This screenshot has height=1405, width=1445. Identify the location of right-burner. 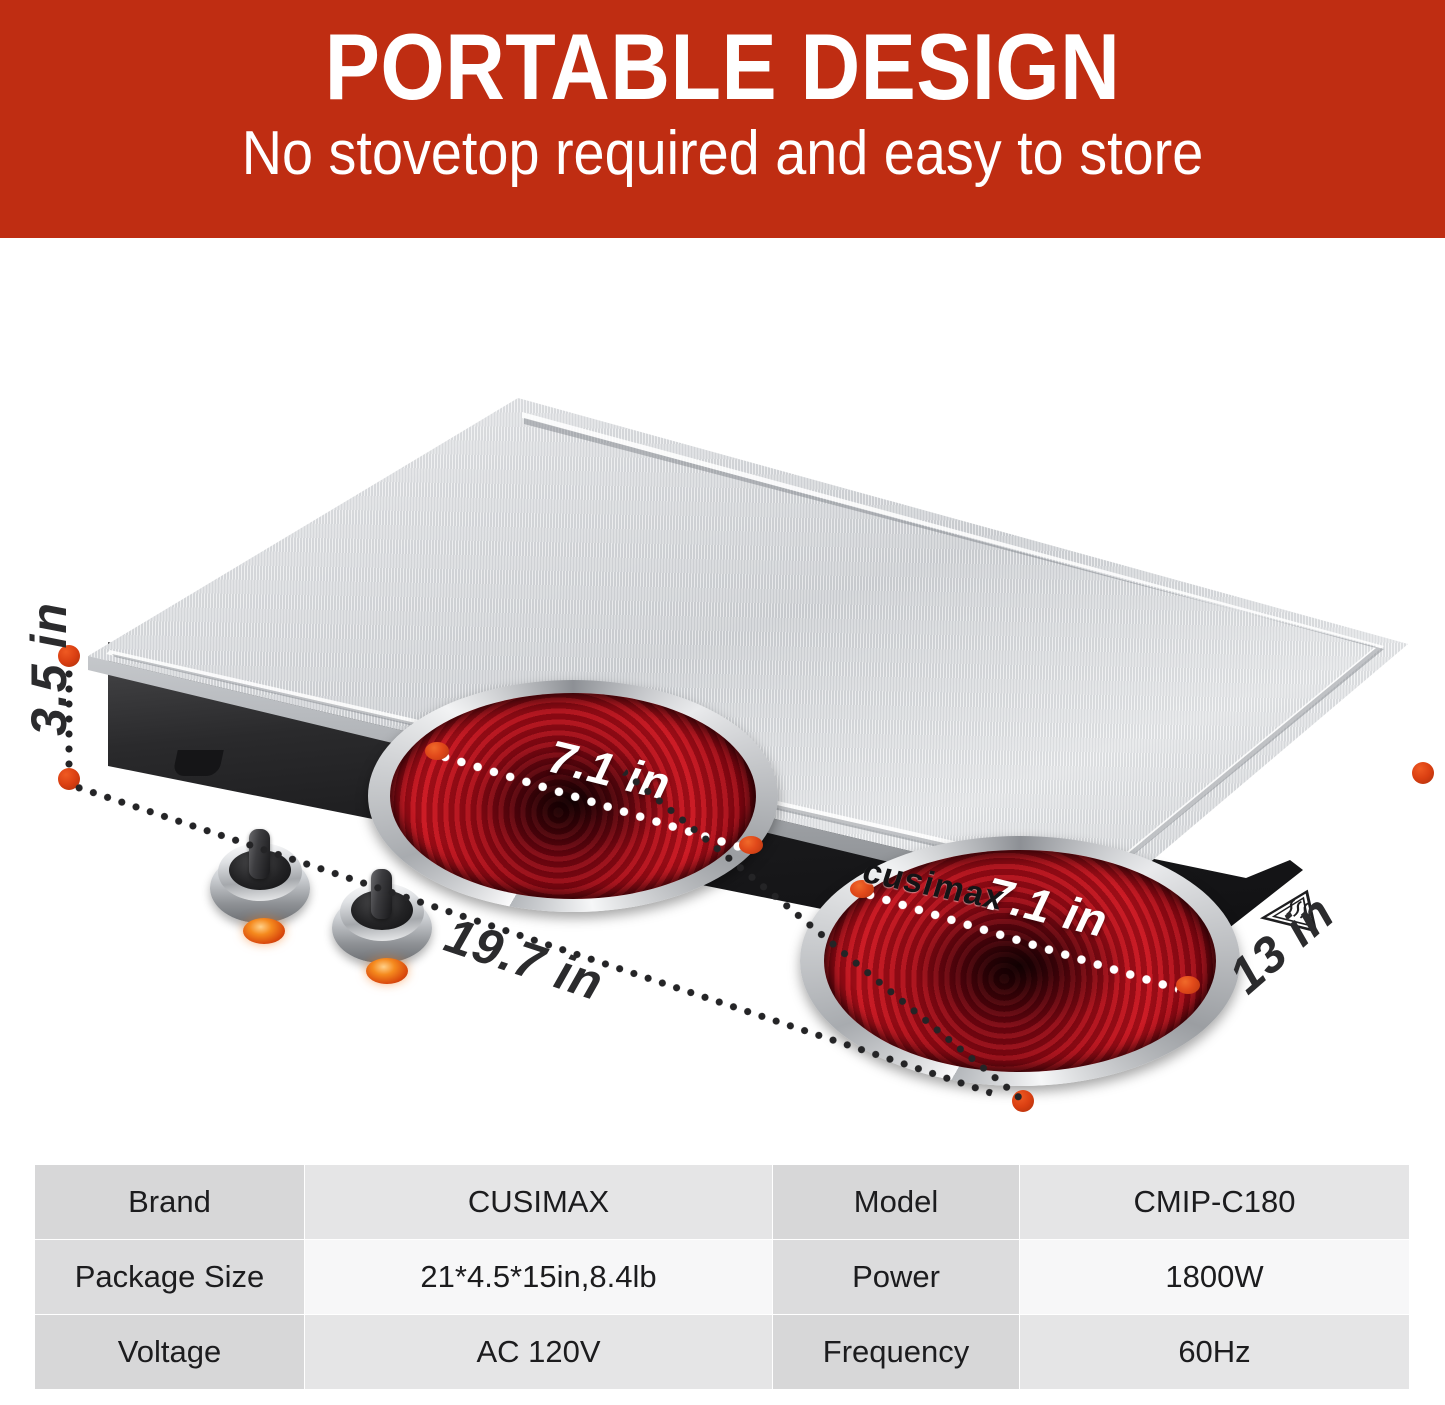
(1020, 961).